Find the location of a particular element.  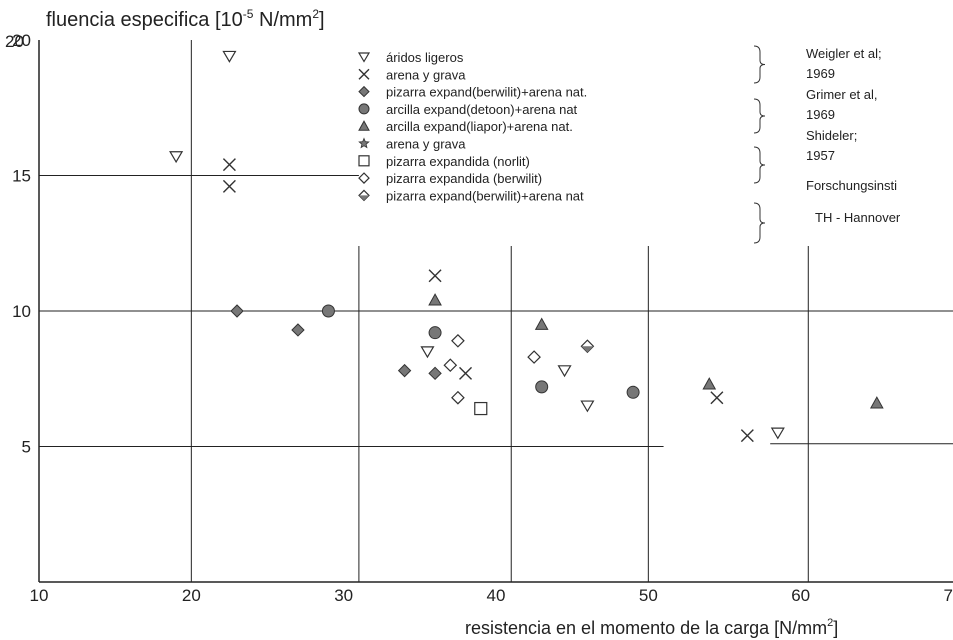

x-tick-label: 10 is located at coordinates (39, 595).